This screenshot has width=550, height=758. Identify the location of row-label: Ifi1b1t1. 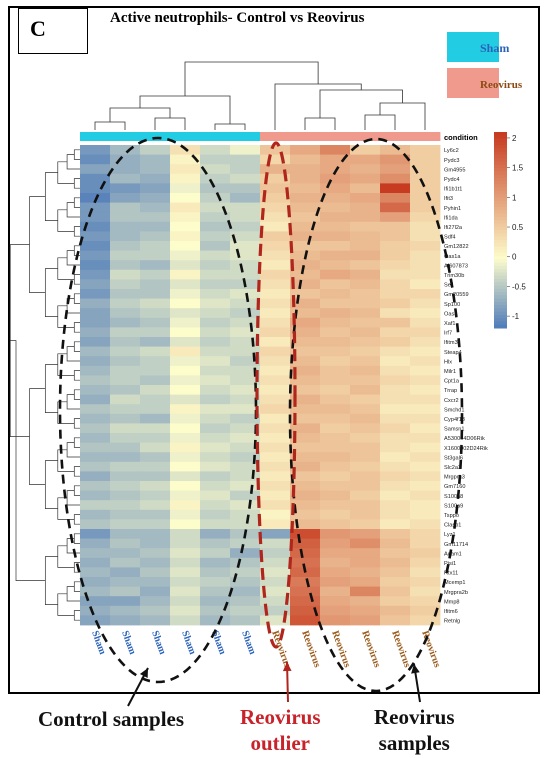
(453, 190).